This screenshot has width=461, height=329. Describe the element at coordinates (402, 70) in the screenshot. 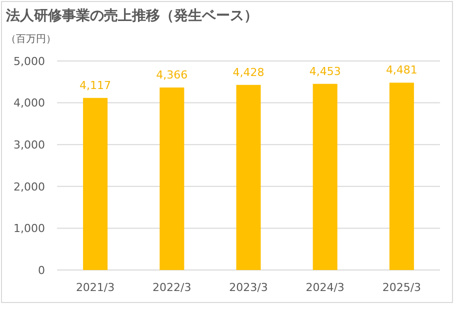

I see `data-label: 4,481` at that location.